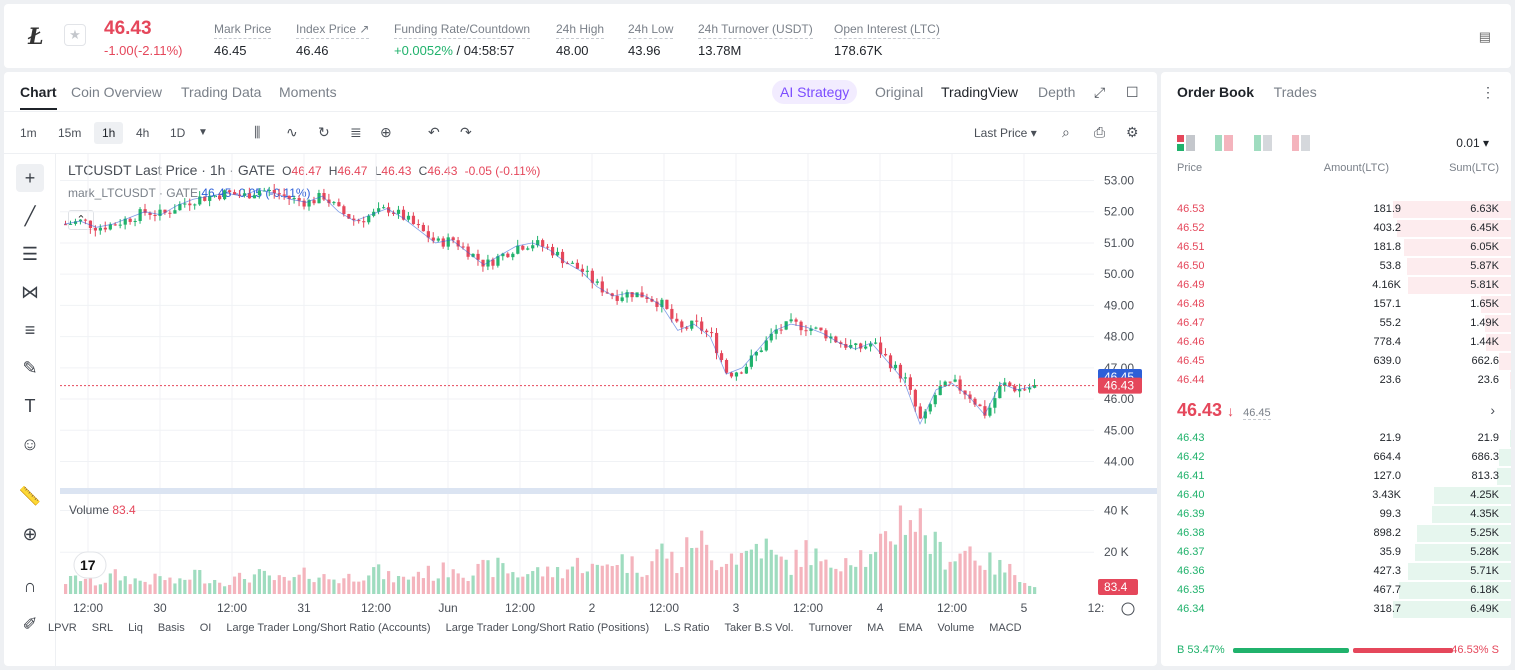 The image size is (1515, 670). Describe the element at coordinates (1005, 133) in the screenshot. I see `price-source-select: Last Price ▾` at that location.